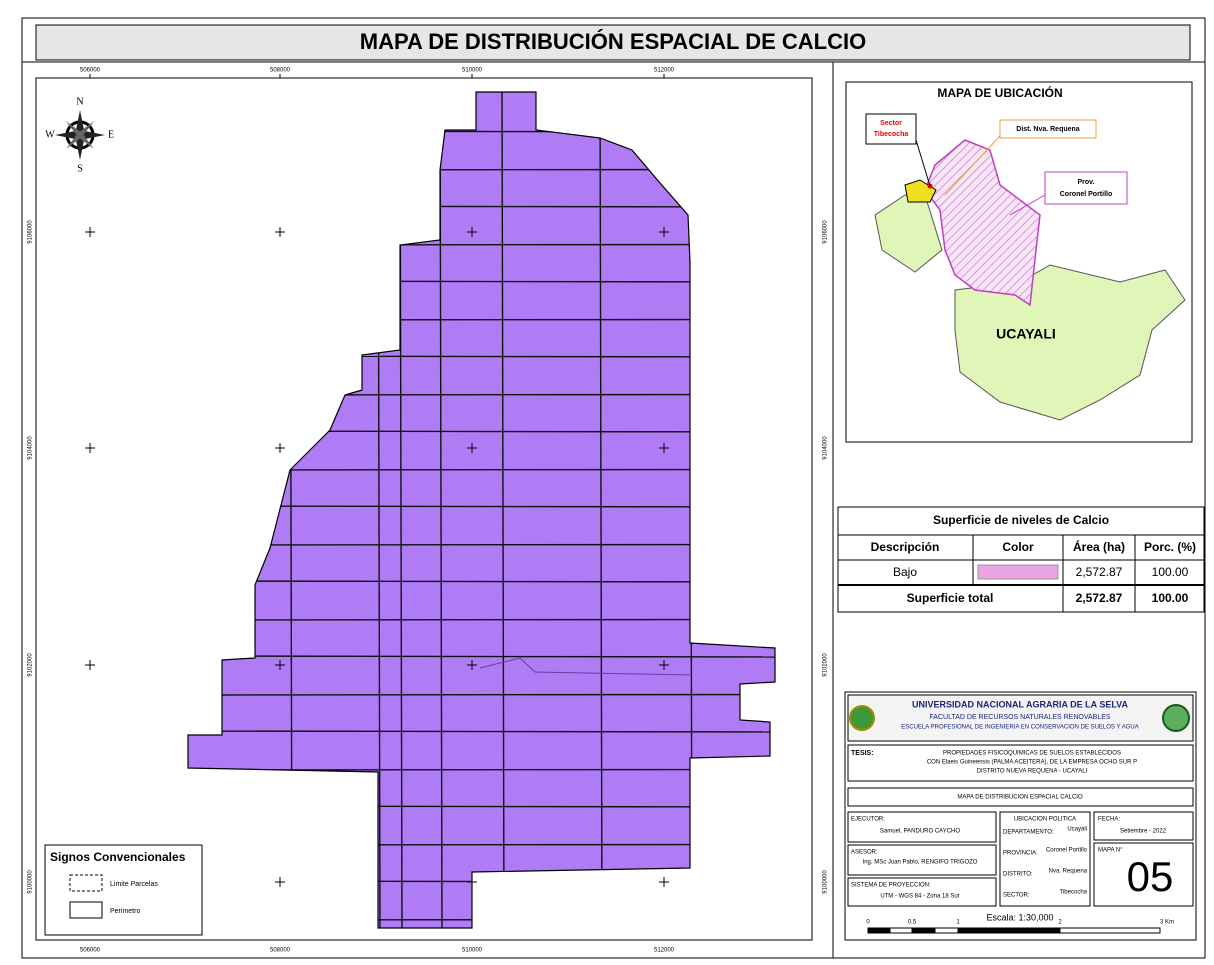 This screenshot has height=965, width=1214. Describe the element at coordinates (1019, 917) in the screenshot. I see `label: Escala: 1:30,000` at that location.